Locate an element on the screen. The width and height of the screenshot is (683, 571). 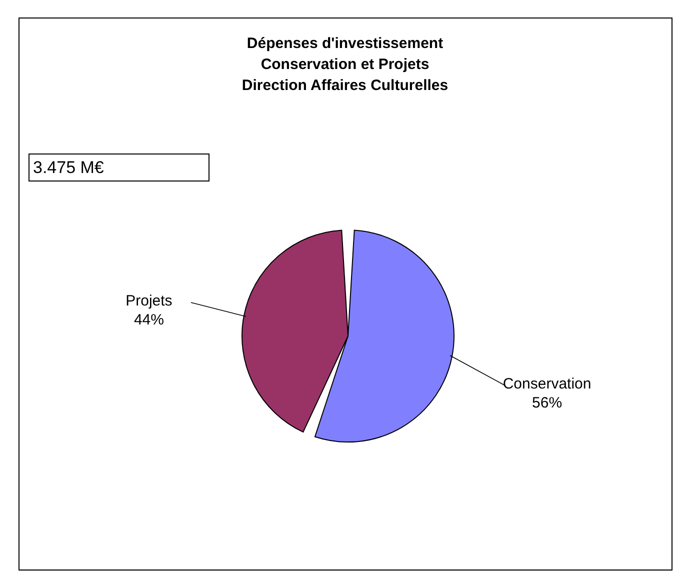
chart-title: Dépenses d'investissement Conservation et Projets Direction Affaires Culturelles is located at coordinates (345, 64).